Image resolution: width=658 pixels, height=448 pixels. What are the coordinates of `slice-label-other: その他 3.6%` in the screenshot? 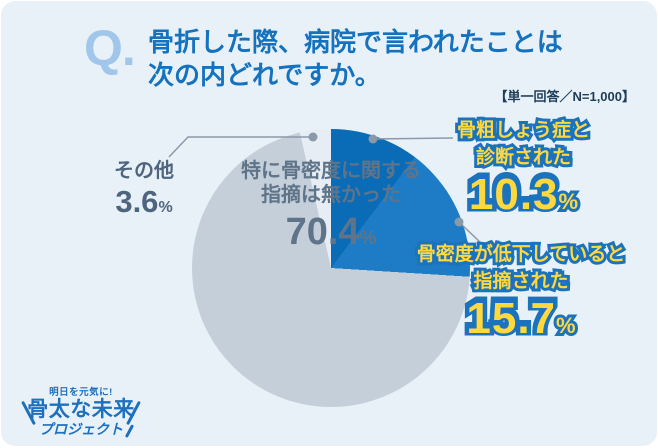 It's located at (144, 192).